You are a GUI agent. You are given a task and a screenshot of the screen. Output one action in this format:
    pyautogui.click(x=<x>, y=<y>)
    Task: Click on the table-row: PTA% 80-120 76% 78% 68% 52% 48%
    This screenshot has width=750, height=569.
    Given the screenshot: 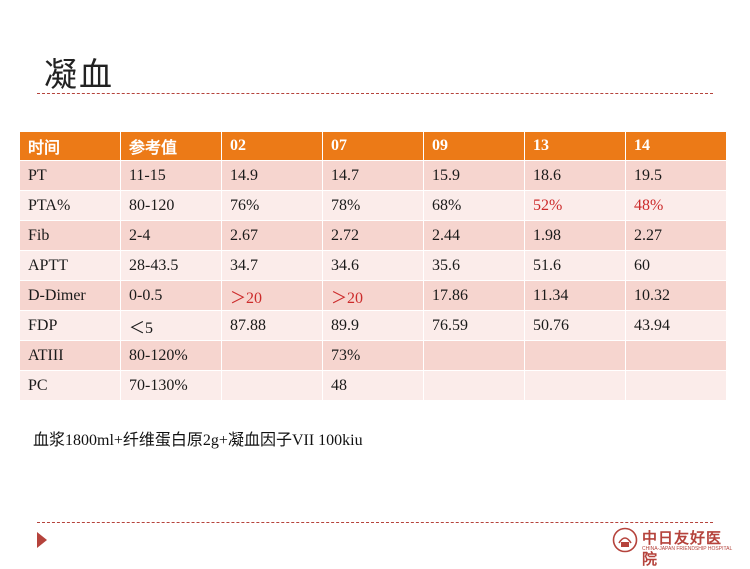 What is the action you would take?
    pyautogui.click(x=373, y=205)
    